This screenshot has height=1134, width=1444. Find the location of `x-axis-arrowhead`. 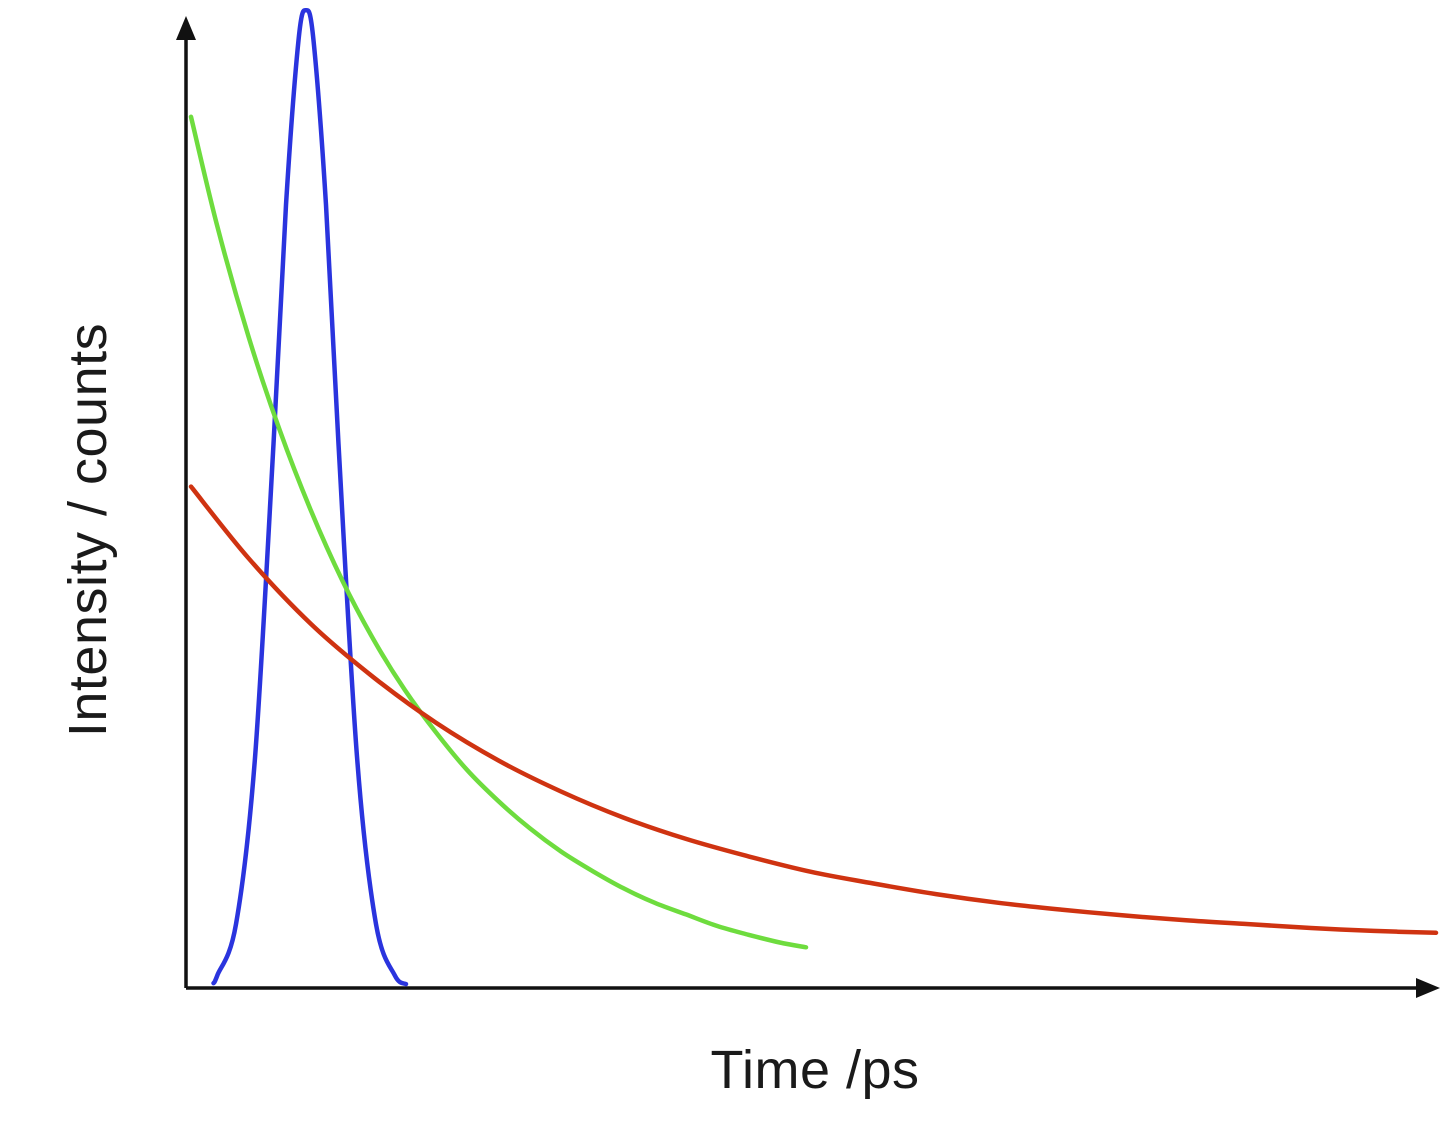

x-axis-arrowhead is located at coordinates (1428, 988).